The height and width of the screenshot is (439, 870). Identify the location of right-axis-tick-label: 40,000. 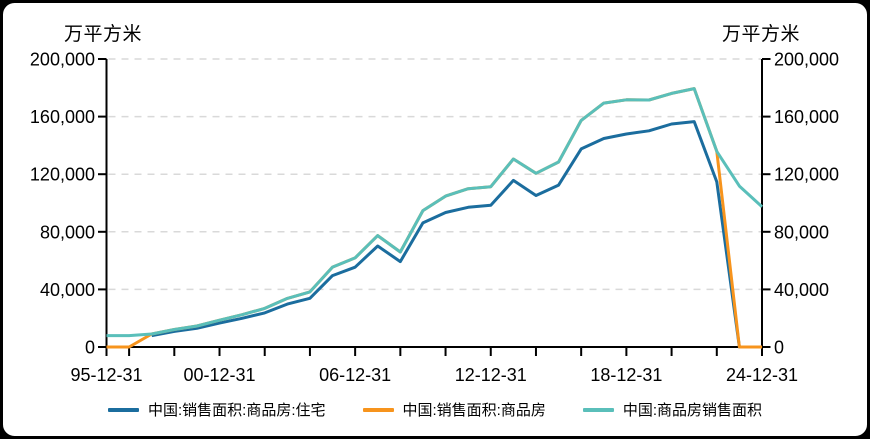
(801, 290).